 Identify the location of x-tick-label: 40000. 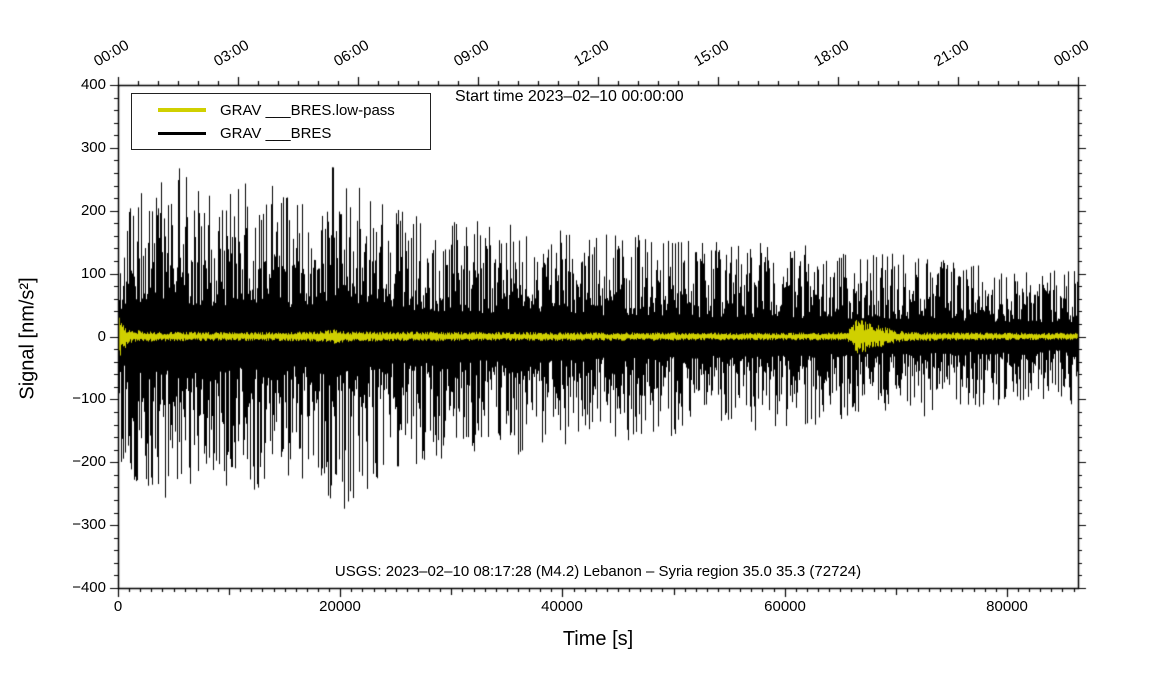
(562, 606).